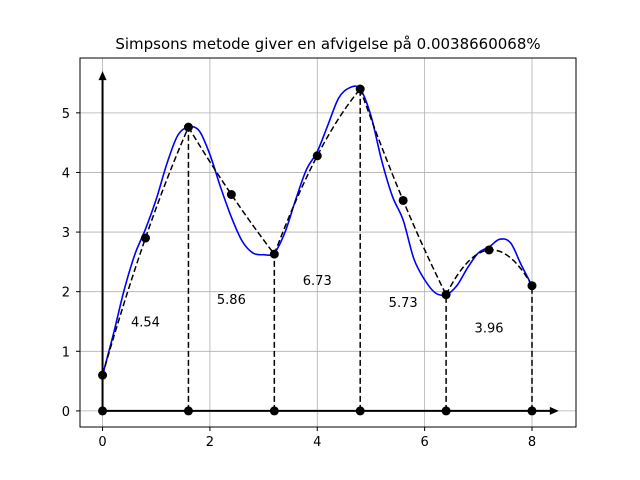 The image size is (640, 480). Describe the element at coordinates (424, 442) in the screenshot. I see `x-tick-label: 6` at that location.